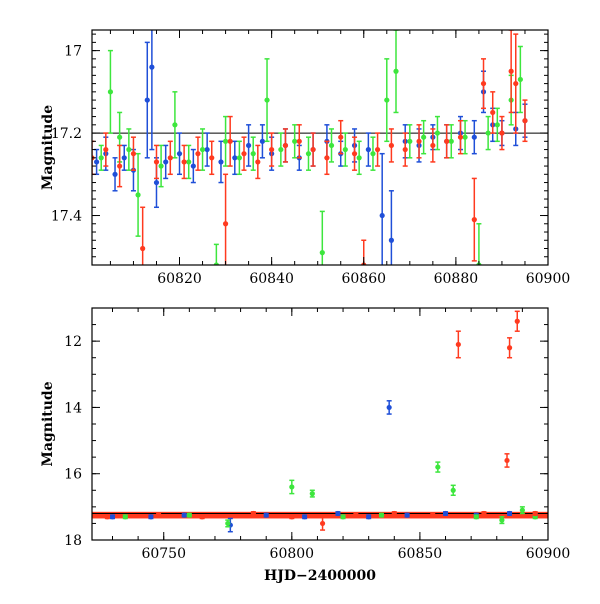 This screenshot has height=604, width=600. I want to click on x-tick-label: 60850, so click(420, 554).